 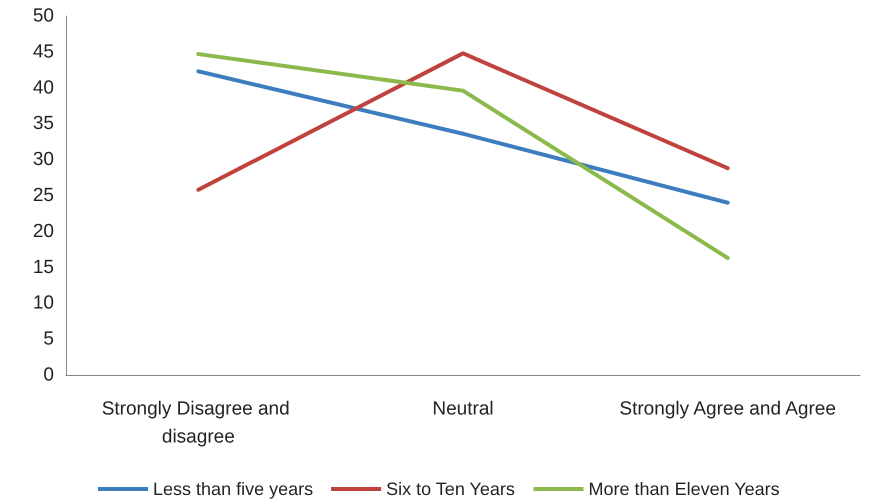 I want to click on y-tick-label: 50, so click(x=43, y=16).